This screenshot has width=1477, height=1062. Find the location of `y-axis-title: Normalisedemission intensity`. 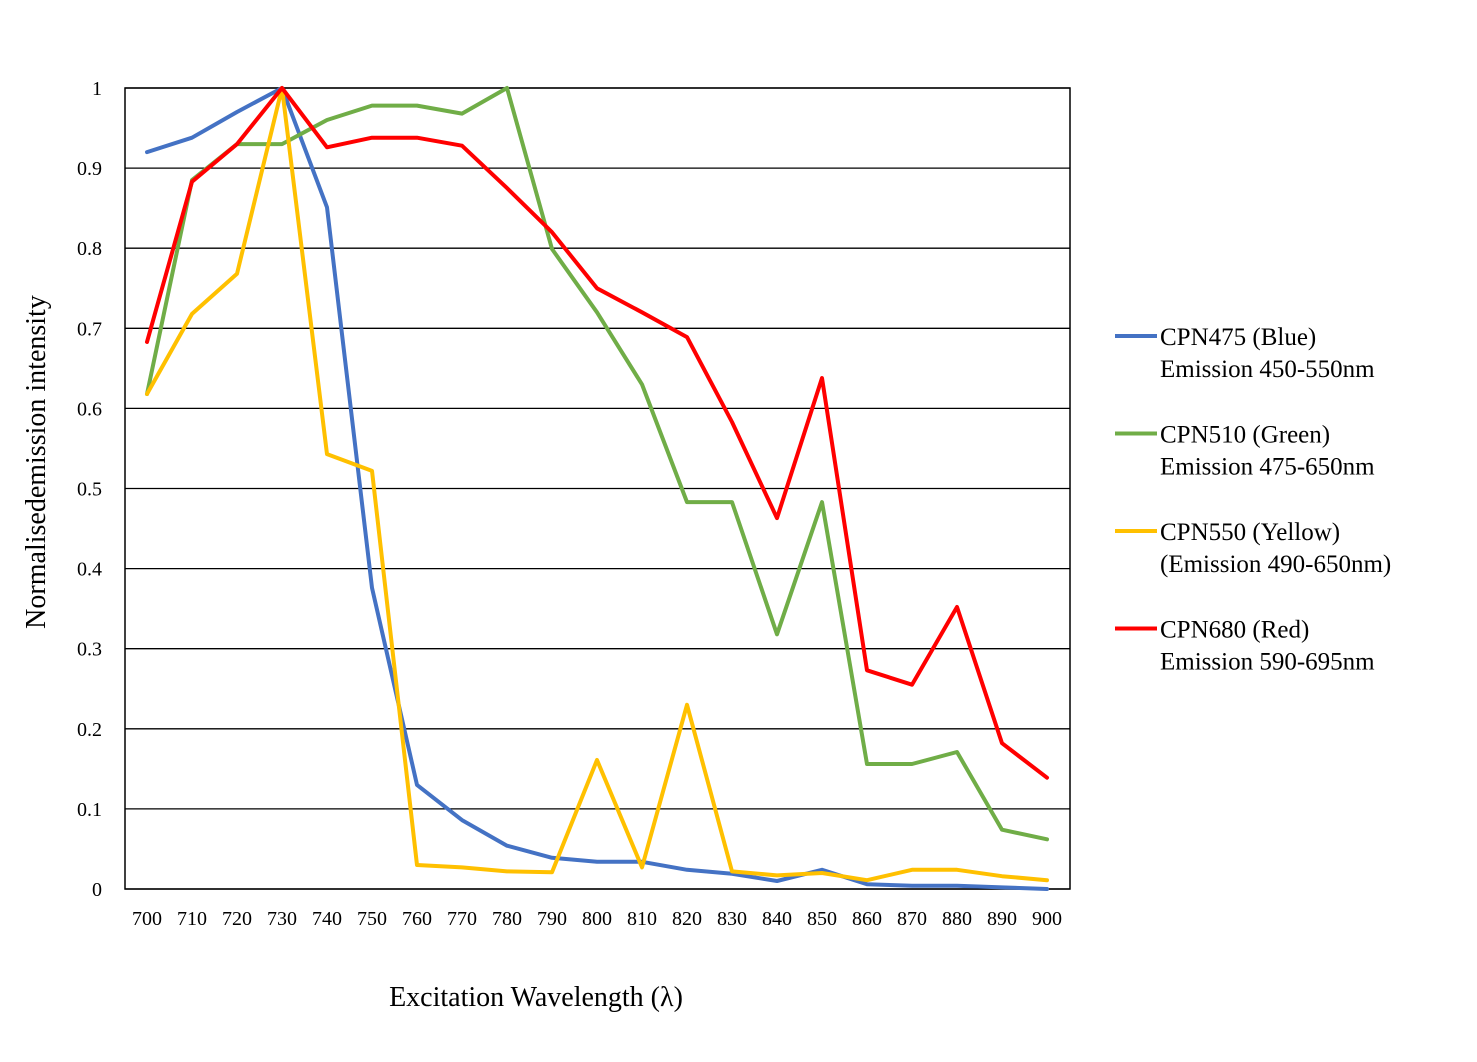

y-axis-title: Normalisedemission intensity is located at coordinates (36, 462).